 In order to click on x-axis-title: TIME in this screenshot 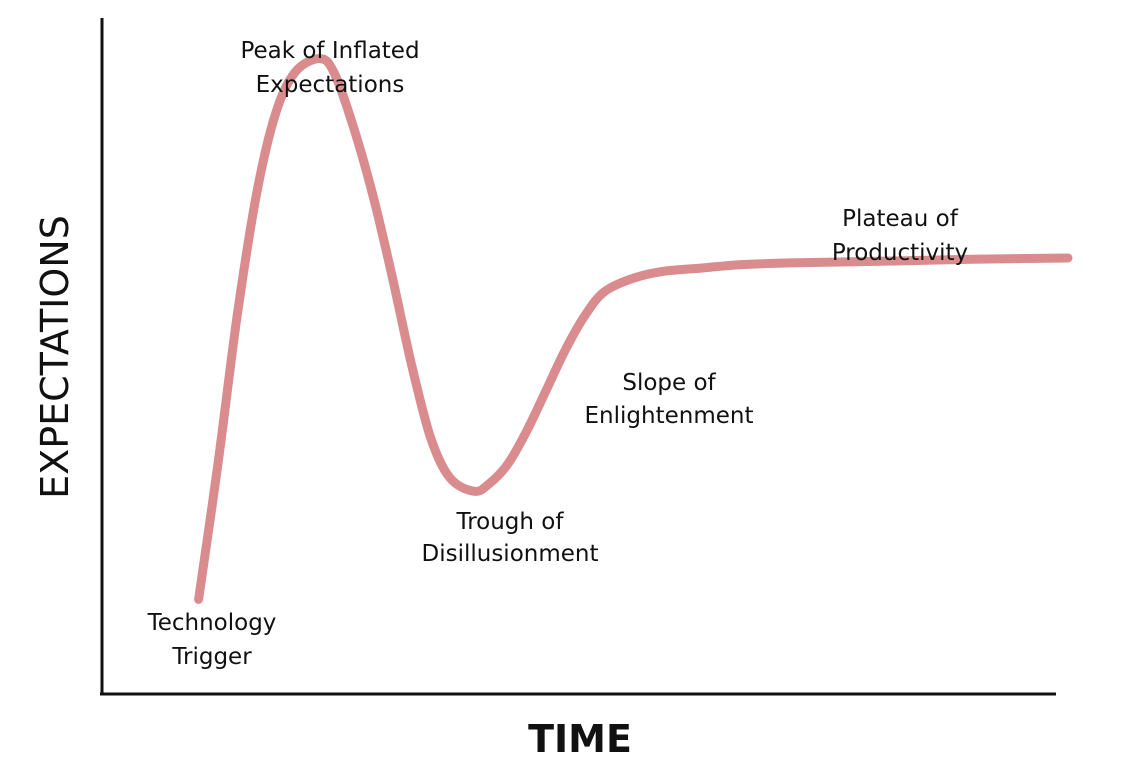, I will do `click(580, 739)`.